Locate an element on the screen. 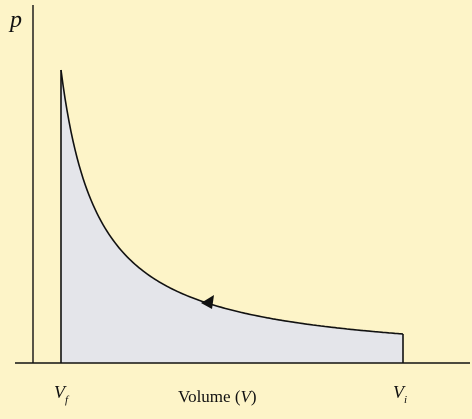 The height and width of the screenshot is (419, 472). x-label-text: ) is located at coordinates (254, 396).